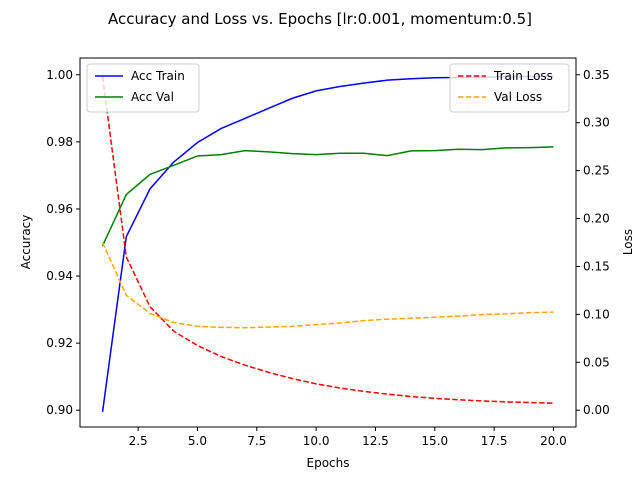 This screenshot has height=480, width=640. I want to click on left-y-tick-label: 0.98, so click(59, 142).